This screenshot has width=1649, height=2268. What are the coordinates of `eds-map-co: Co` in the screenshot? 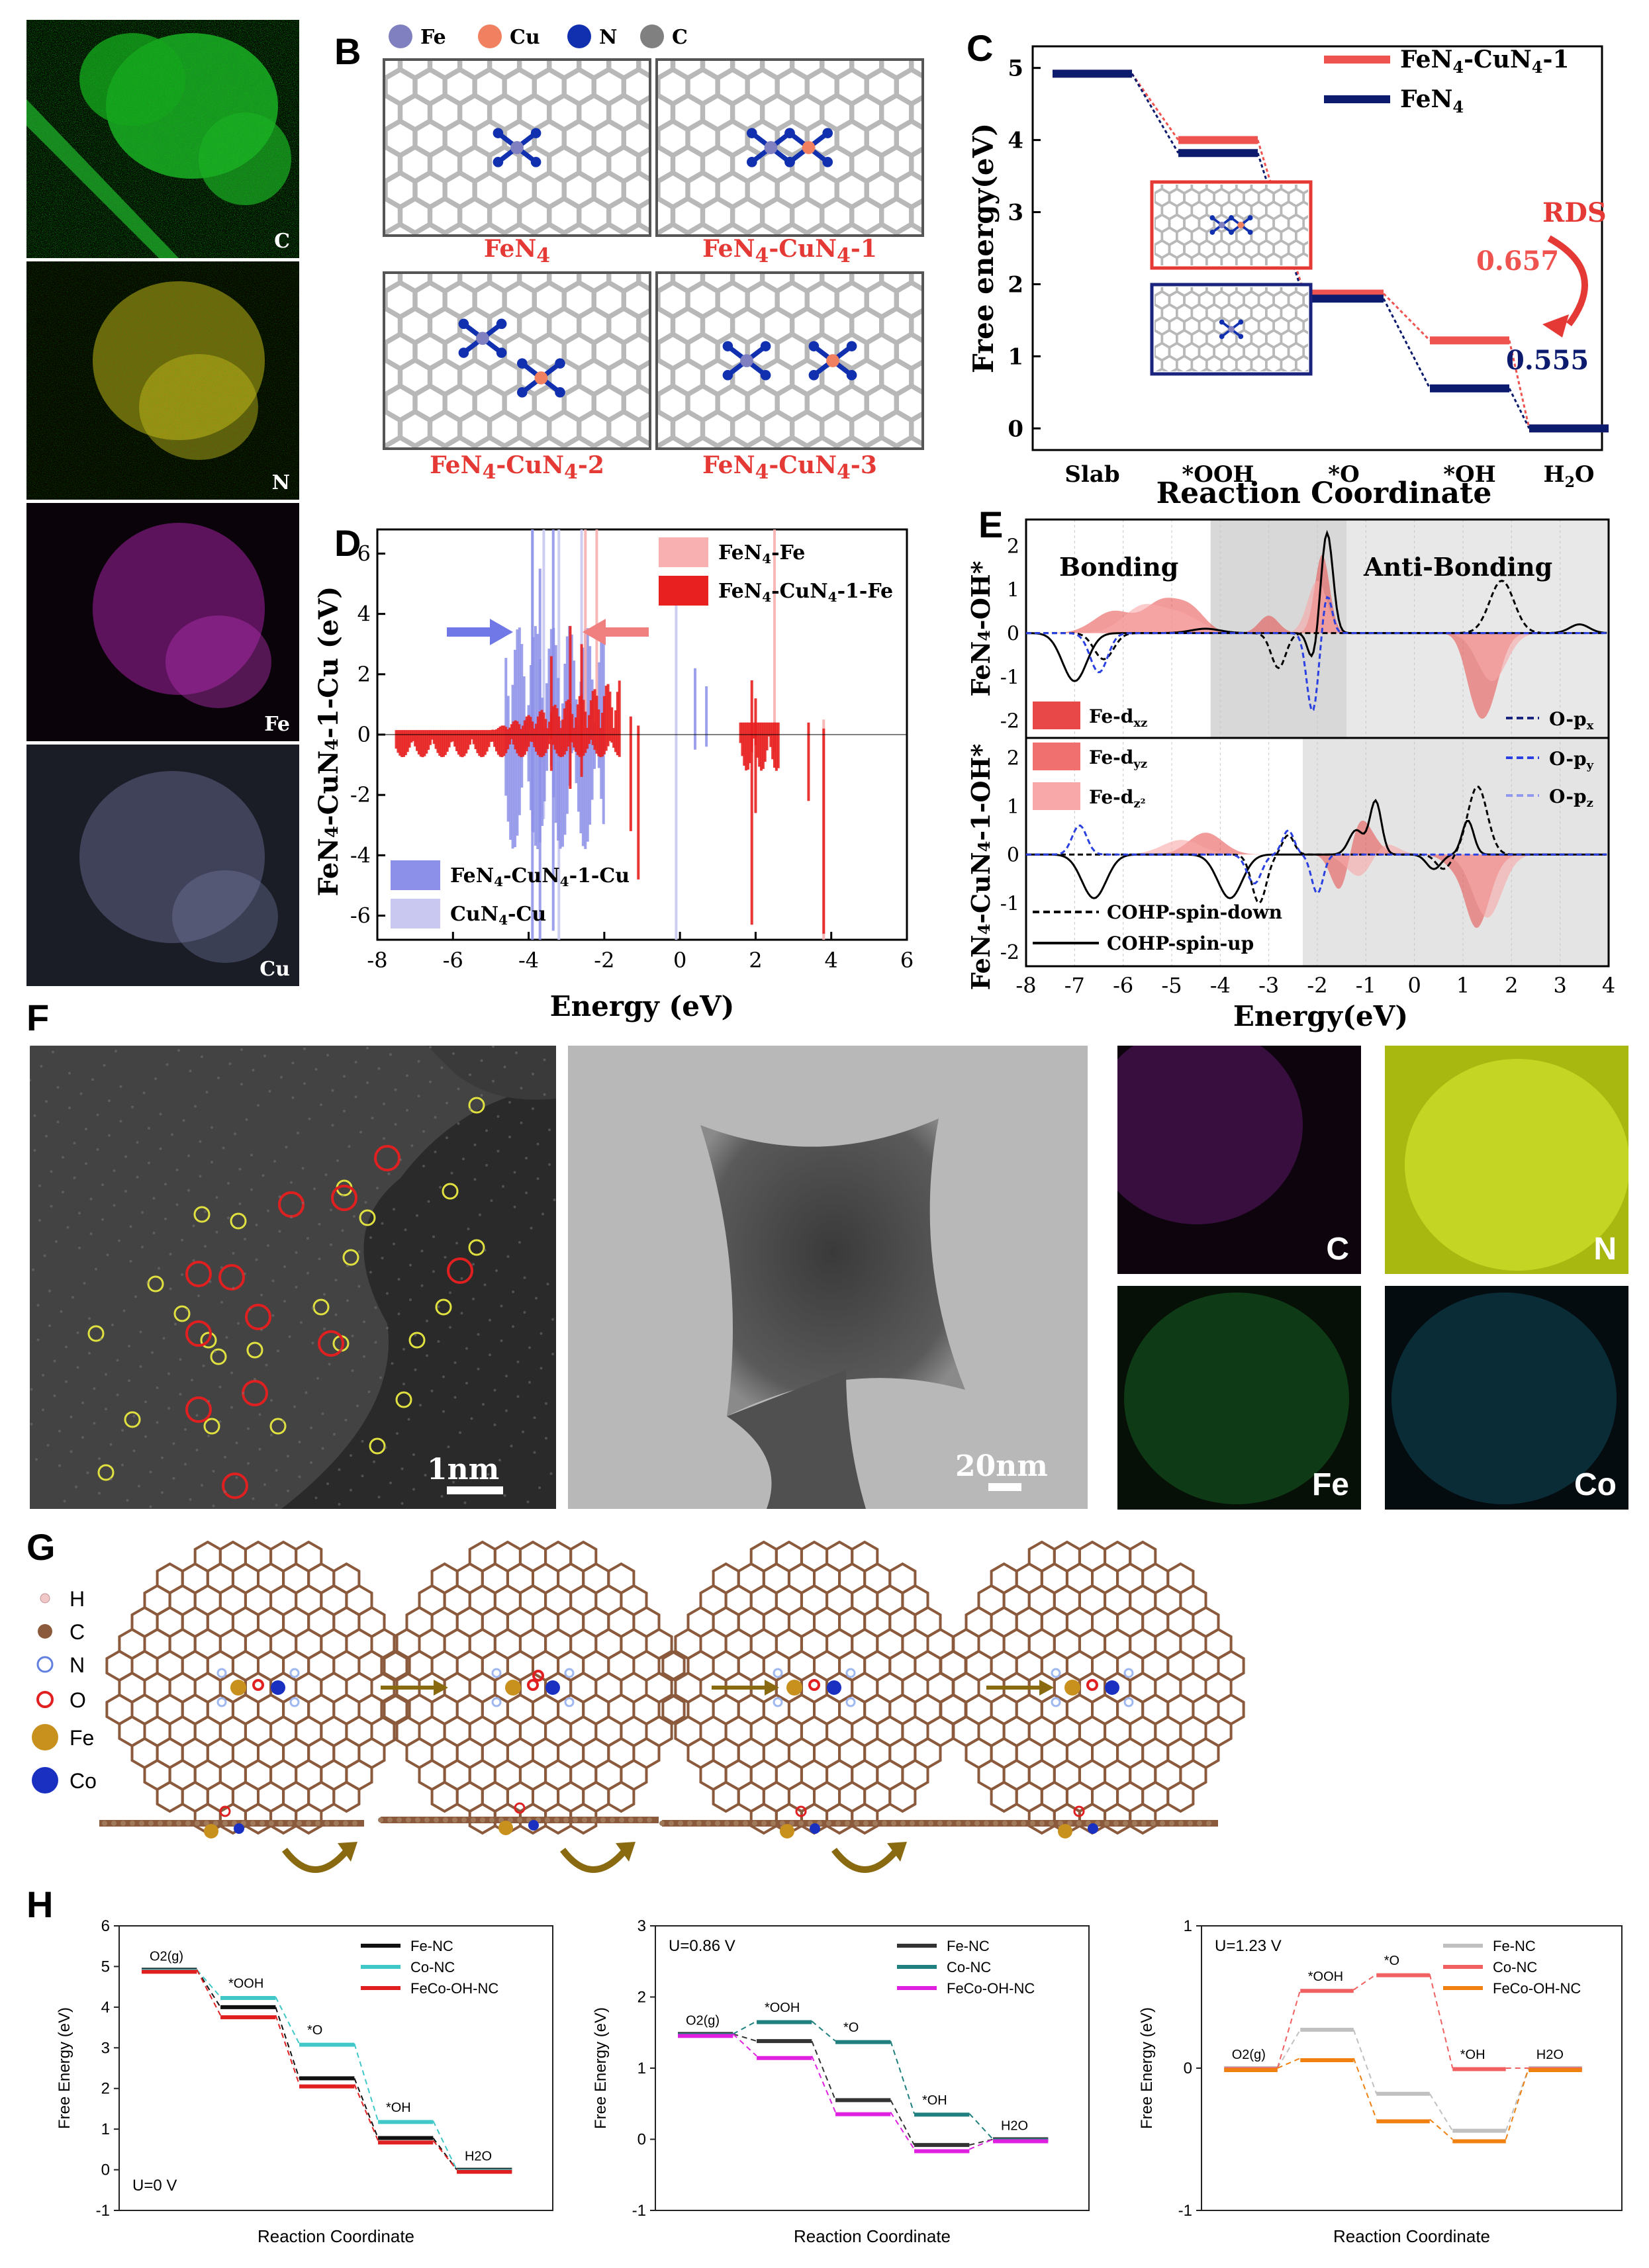 It's located at (1506, 1398).